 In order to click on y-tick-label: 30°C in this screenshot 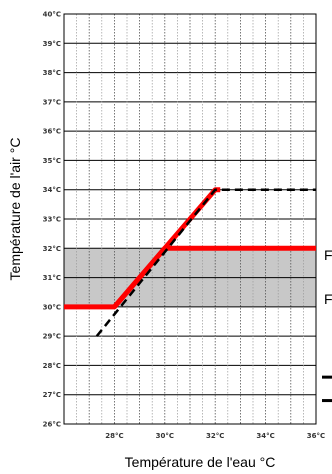, I will do `click(52, 307)`.